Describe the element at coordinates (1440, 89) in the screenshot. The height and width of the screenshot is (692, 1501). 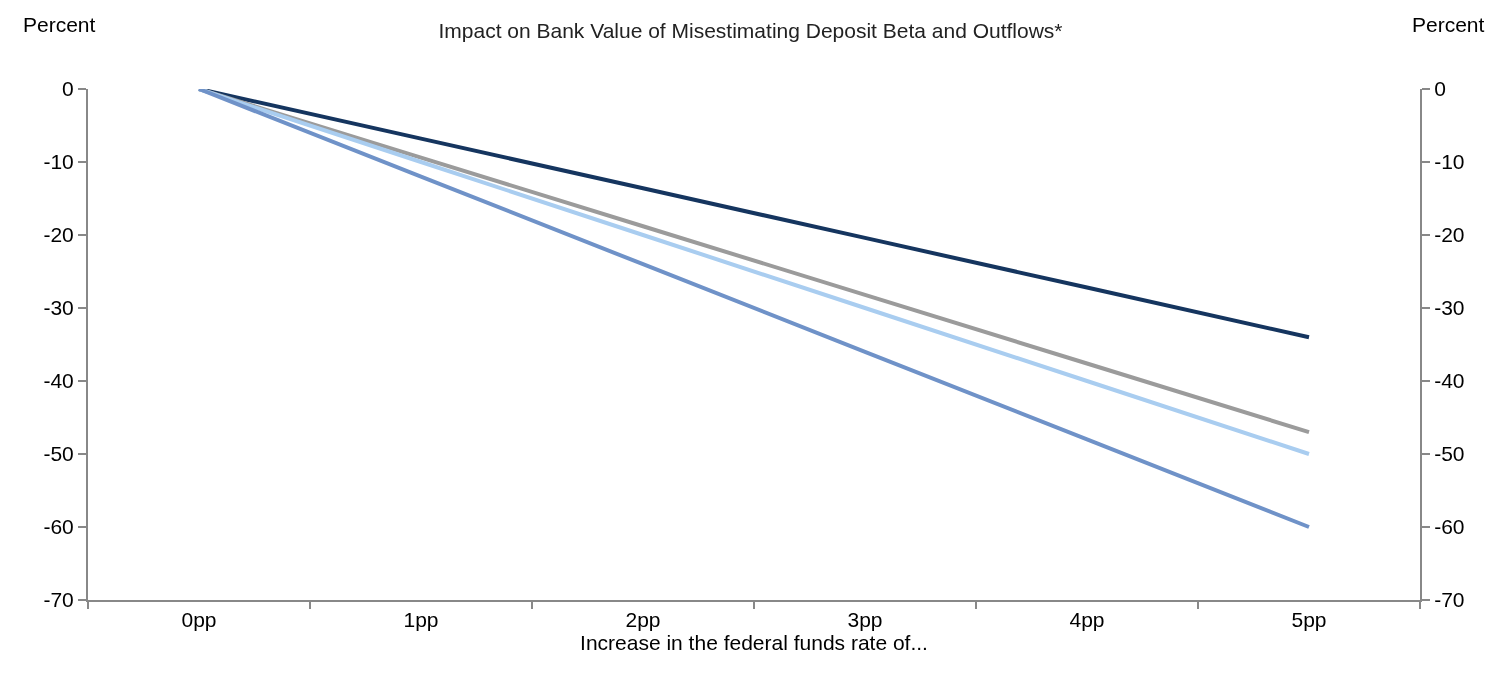
I see `y2-tick-label: 0` at that location.